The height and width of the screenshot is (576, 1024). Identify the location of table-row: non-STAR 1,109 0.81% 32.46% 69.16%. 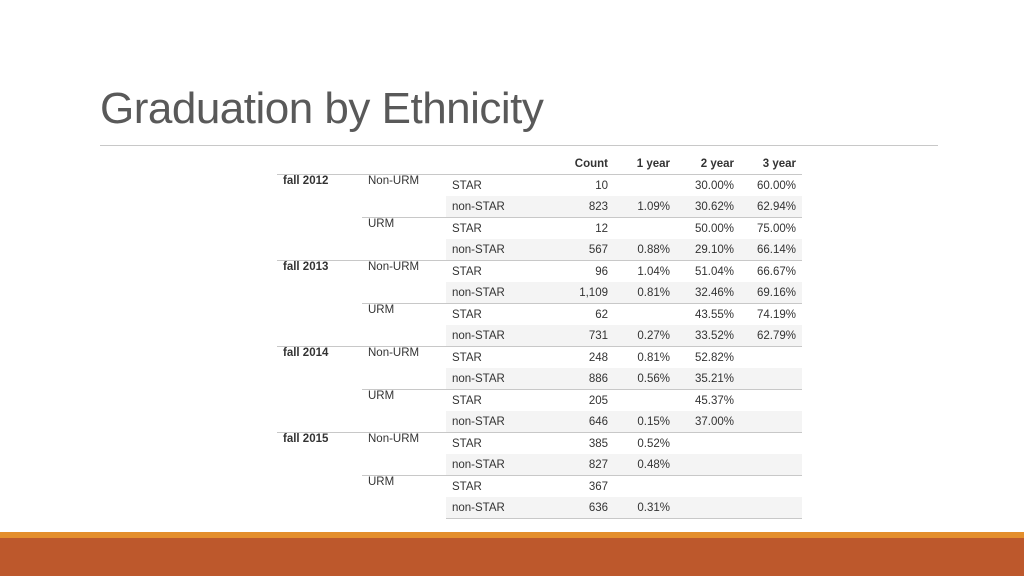
(539, 293).